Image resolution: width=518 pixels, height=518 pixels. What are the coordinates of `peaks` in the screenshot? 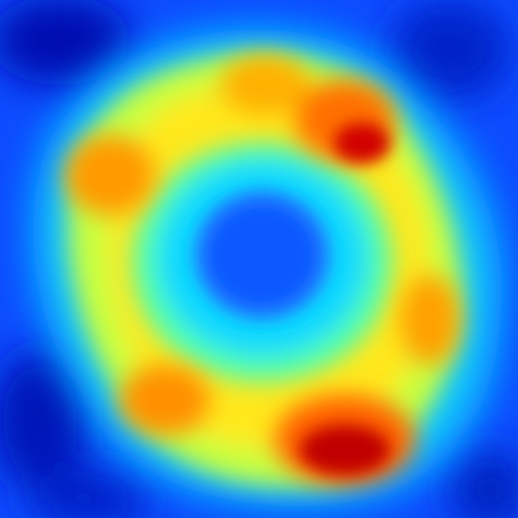 It's located at (345, 299).